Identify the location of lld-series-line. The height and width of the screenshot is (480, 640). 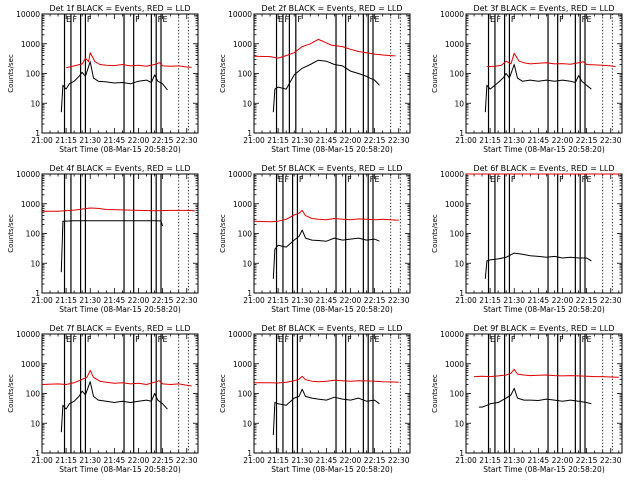
(117, 378).